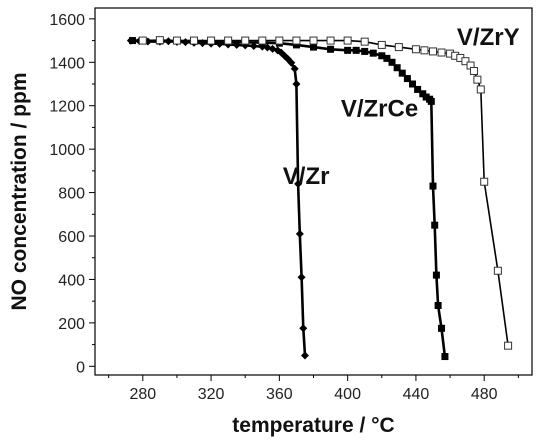 Image resolution: width=550 pixels, height=445 pixels. Describe the element at coordinates (67, 150) in the screenshot. I see `y-tick-label: 1000` at that location.